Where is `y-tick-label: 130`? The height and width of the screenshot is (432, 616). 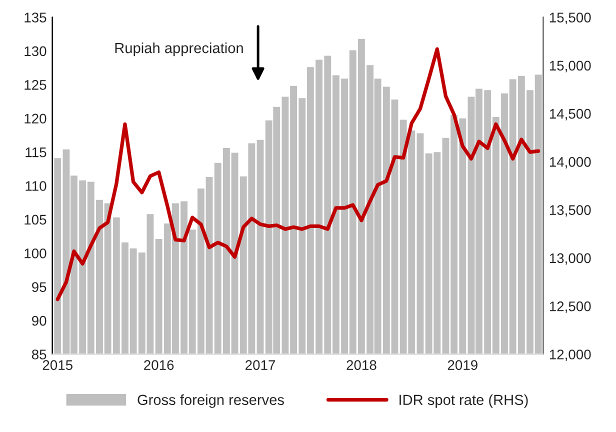 y-tick-label: 130 is located at coordinates (35, 51).